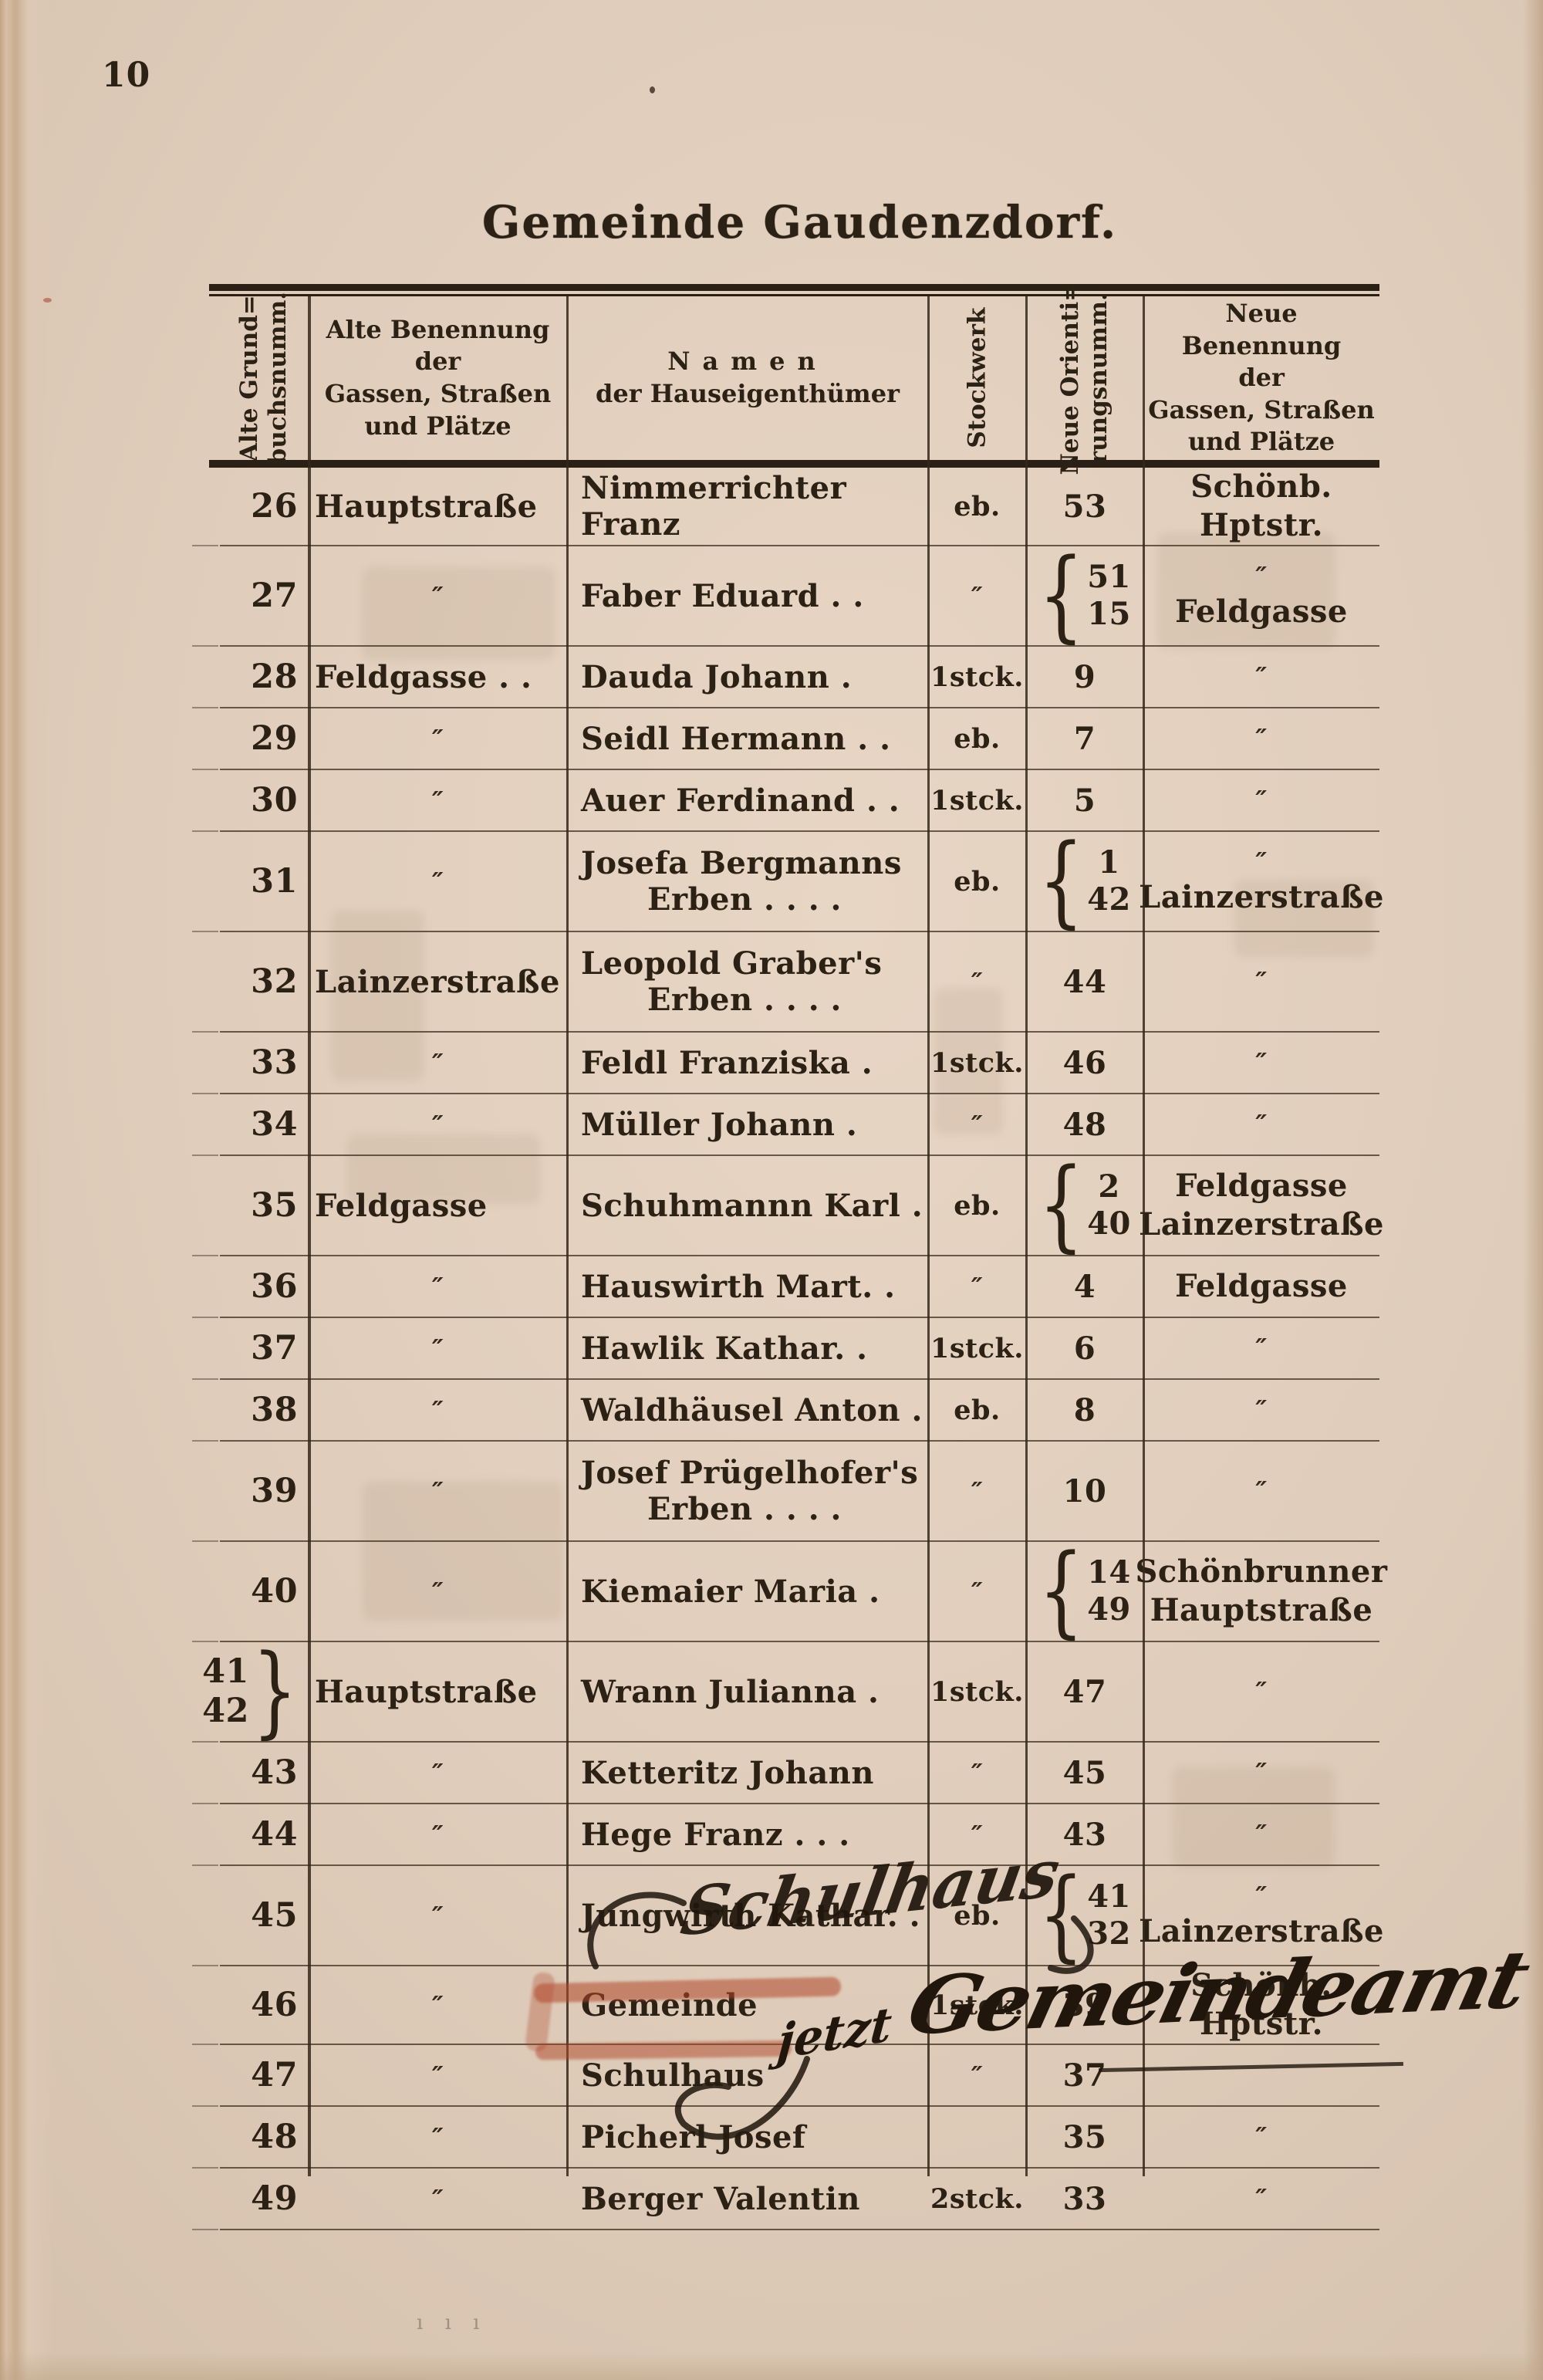  What do you see at coordinates (1533, 1190) in the screenshot?
I see `page-right-edge` at bounding box center [1533, 1190].